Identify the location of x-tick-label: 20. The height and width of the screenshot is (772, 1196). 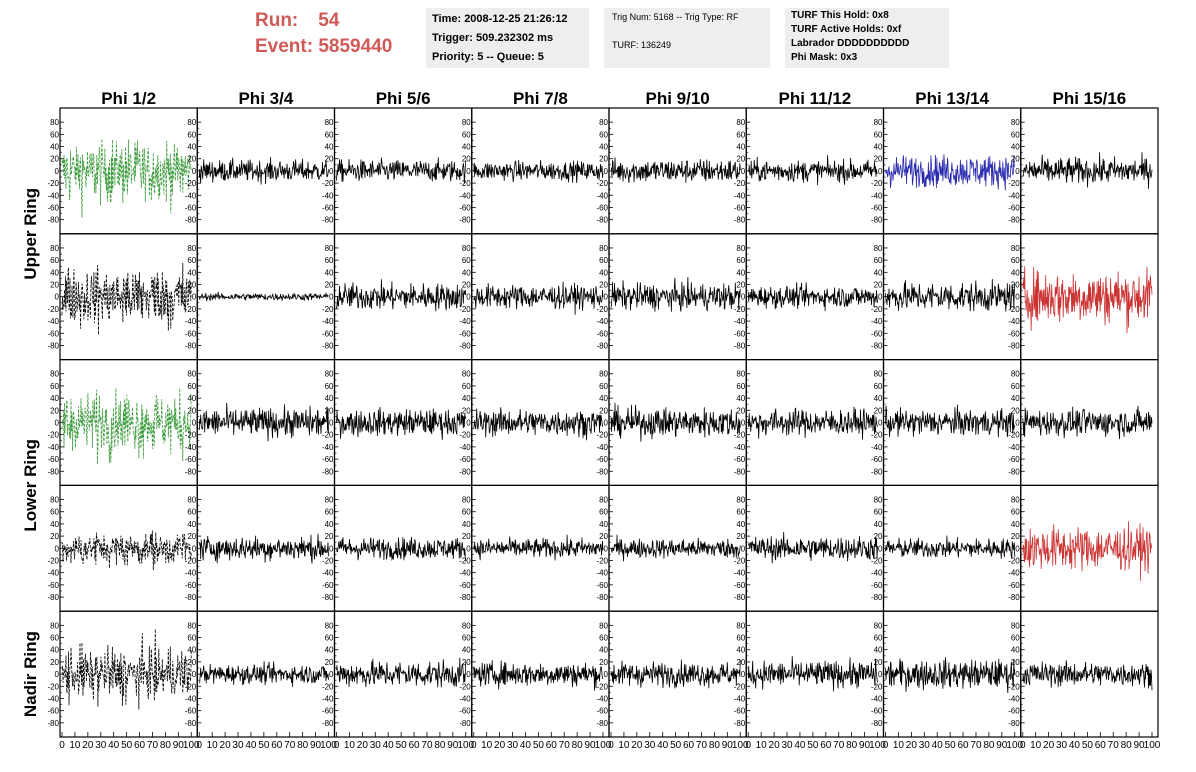
(500, 745).